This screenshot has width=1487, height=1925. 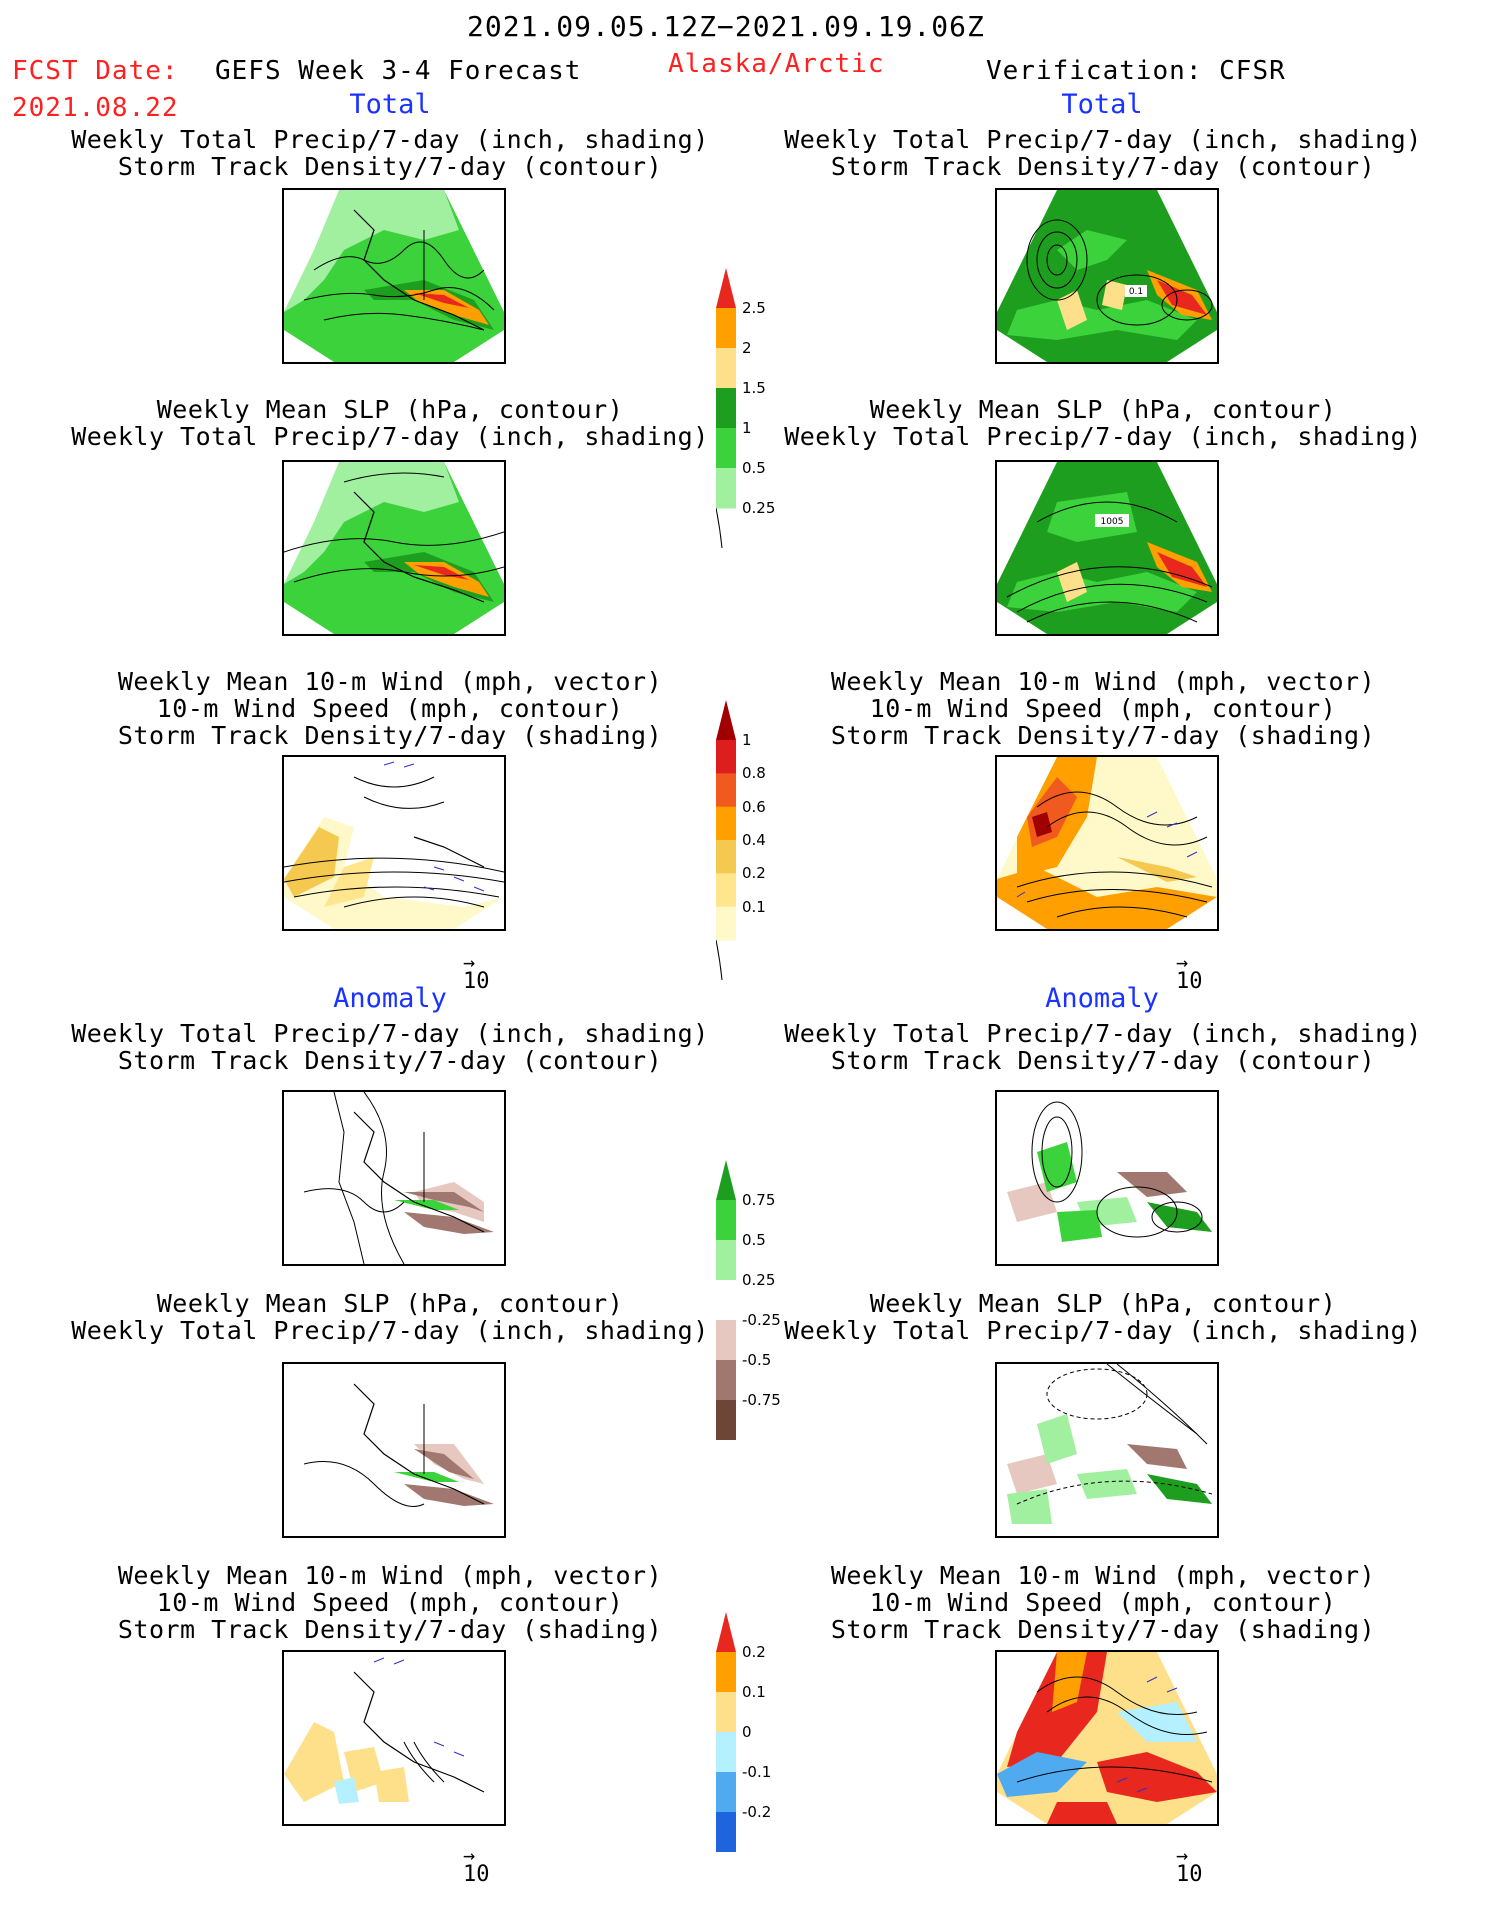 I want to click on colorbar-tick-label: -0.25, so click(x=761, y=1320).